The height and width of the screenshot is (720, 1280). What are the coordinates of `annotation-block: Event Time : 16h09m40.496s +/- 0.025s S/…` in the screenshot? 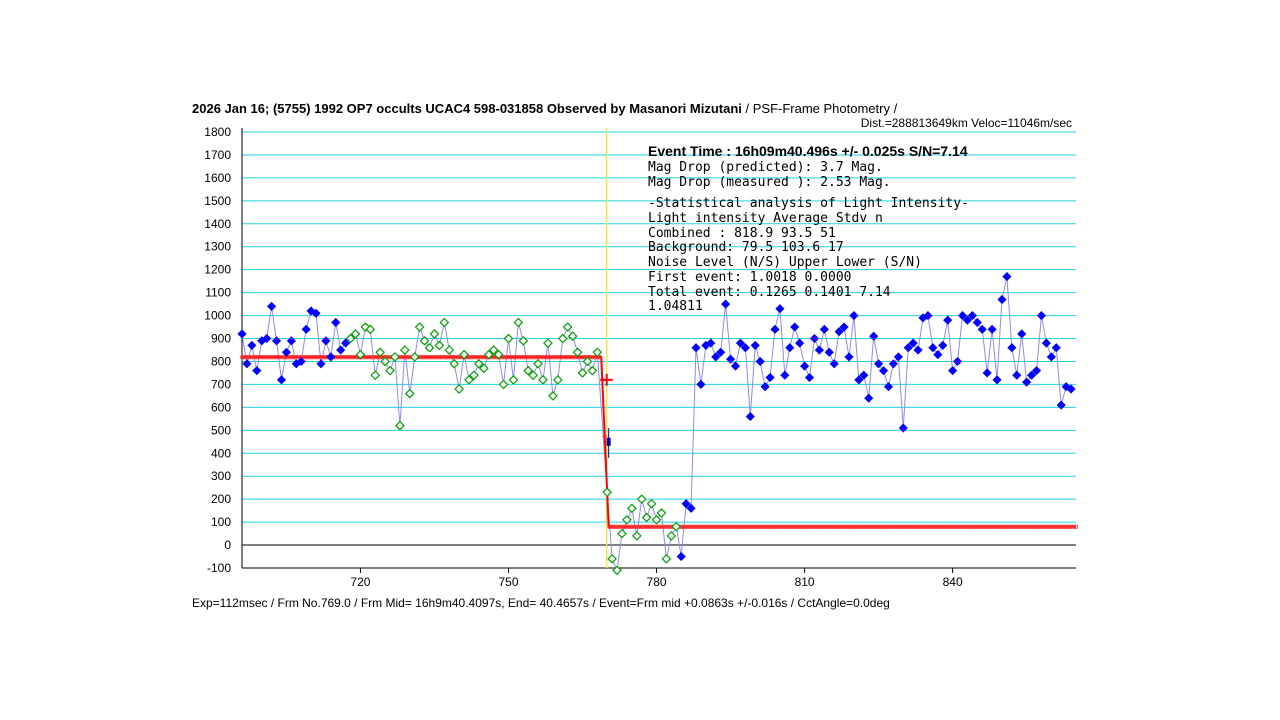 It's located at (808, 228).